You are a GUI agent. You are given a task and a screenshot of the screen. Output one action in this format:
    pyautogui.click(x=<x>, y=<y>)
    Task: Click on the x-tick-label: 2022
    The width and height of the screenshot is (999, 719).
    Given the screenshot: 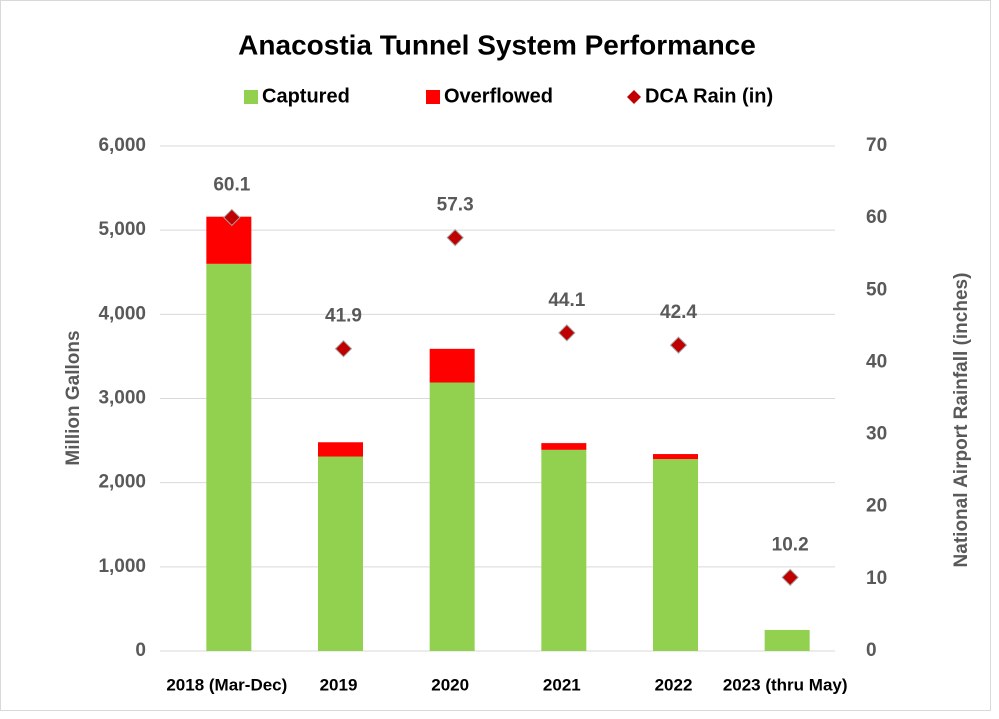 What is the action you would take?
    pyautogui.click(x=674, y=684)
    